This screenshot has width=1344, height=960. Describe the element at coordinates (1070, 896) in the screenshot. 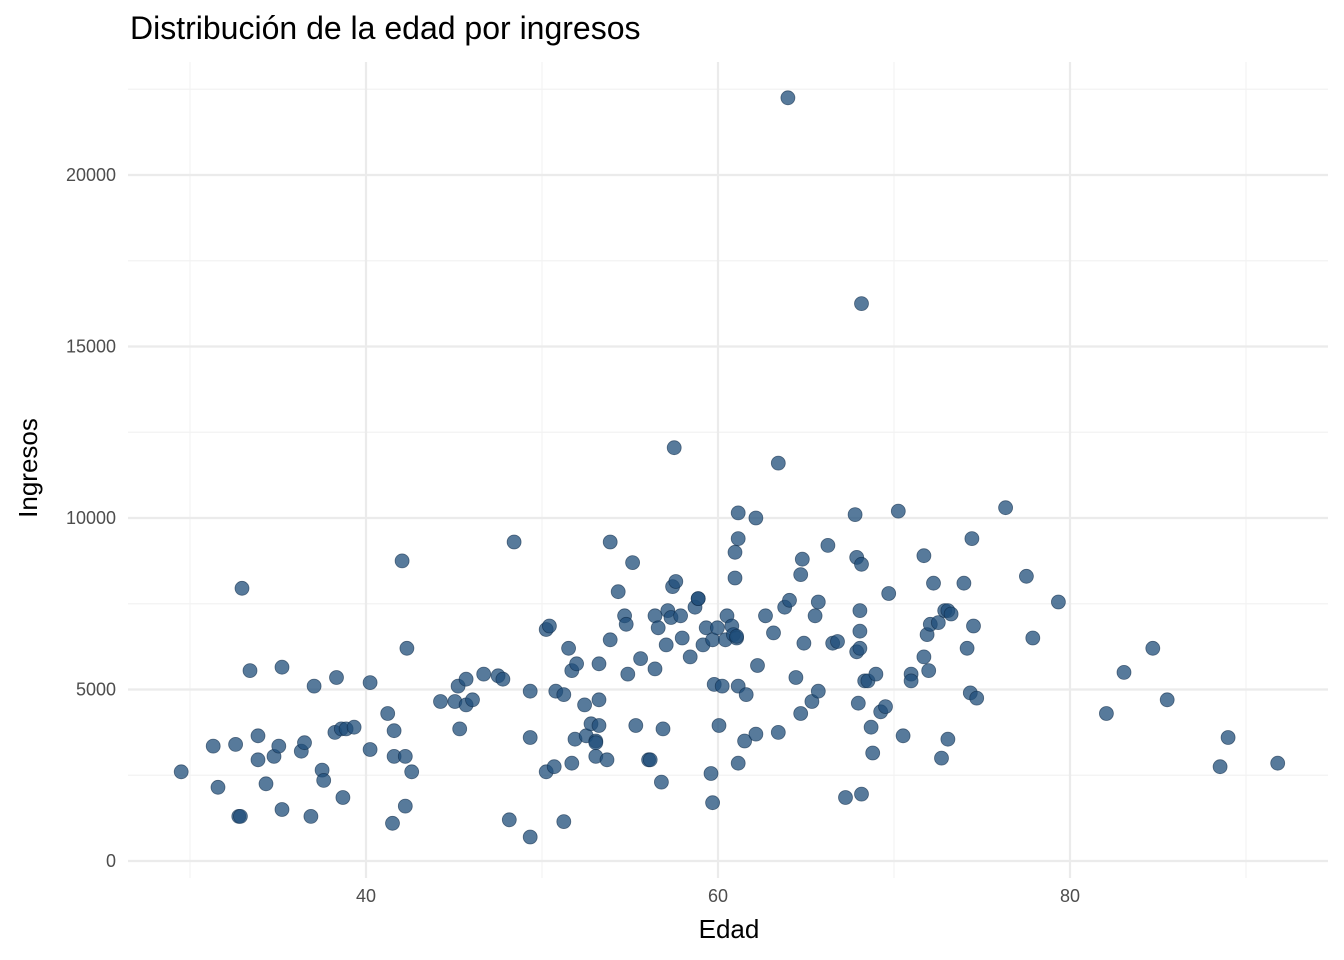

I see `x-tick-label: 80` at that location.